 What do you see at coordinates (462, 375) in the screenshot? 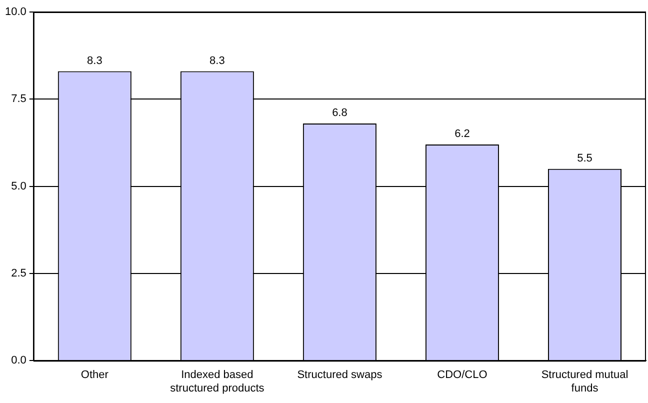
I see `x-tick-label: CDO/CLO` at bounding box center [462, 375].